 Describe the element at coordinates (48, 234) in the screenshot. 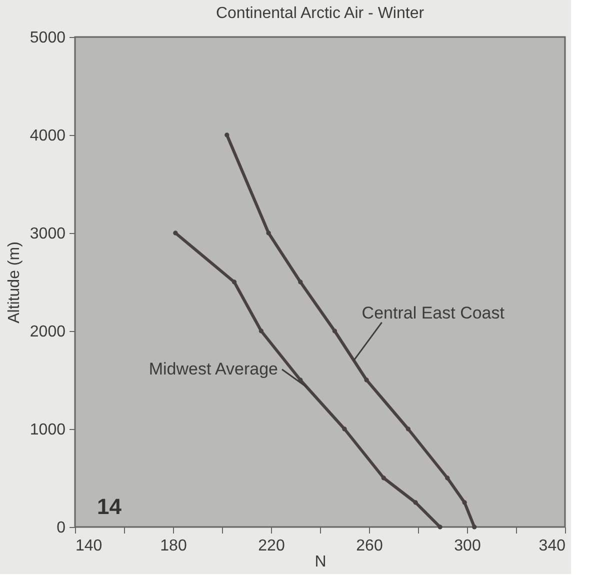

I see `y-tick-label: 3000` at that location.